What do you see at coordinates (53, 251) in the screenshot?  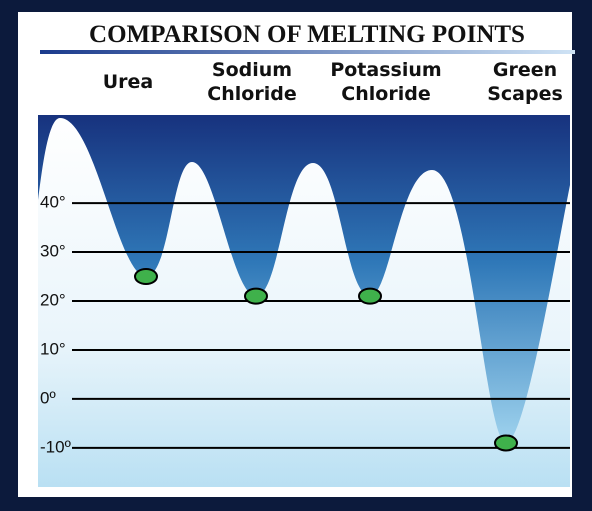 I see `y-tick-label: 30°` at bounding box center [53, 251].